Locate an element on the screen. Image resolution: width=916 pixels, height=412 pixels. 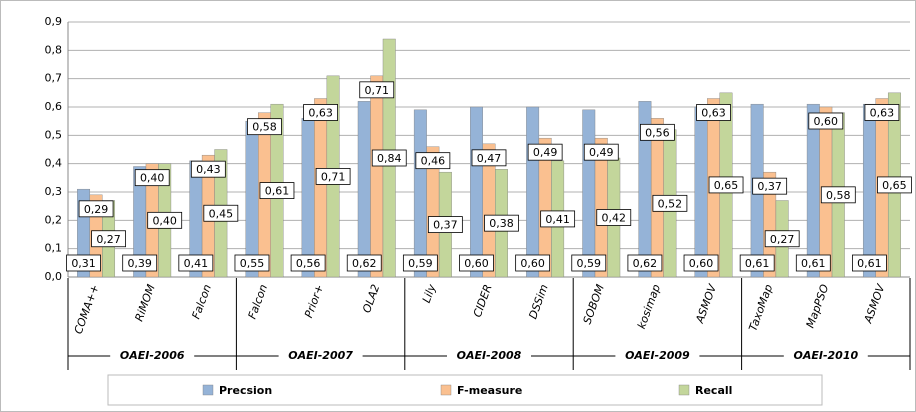
group-label: OAEI-2010 is located at coordinates (825, 355).